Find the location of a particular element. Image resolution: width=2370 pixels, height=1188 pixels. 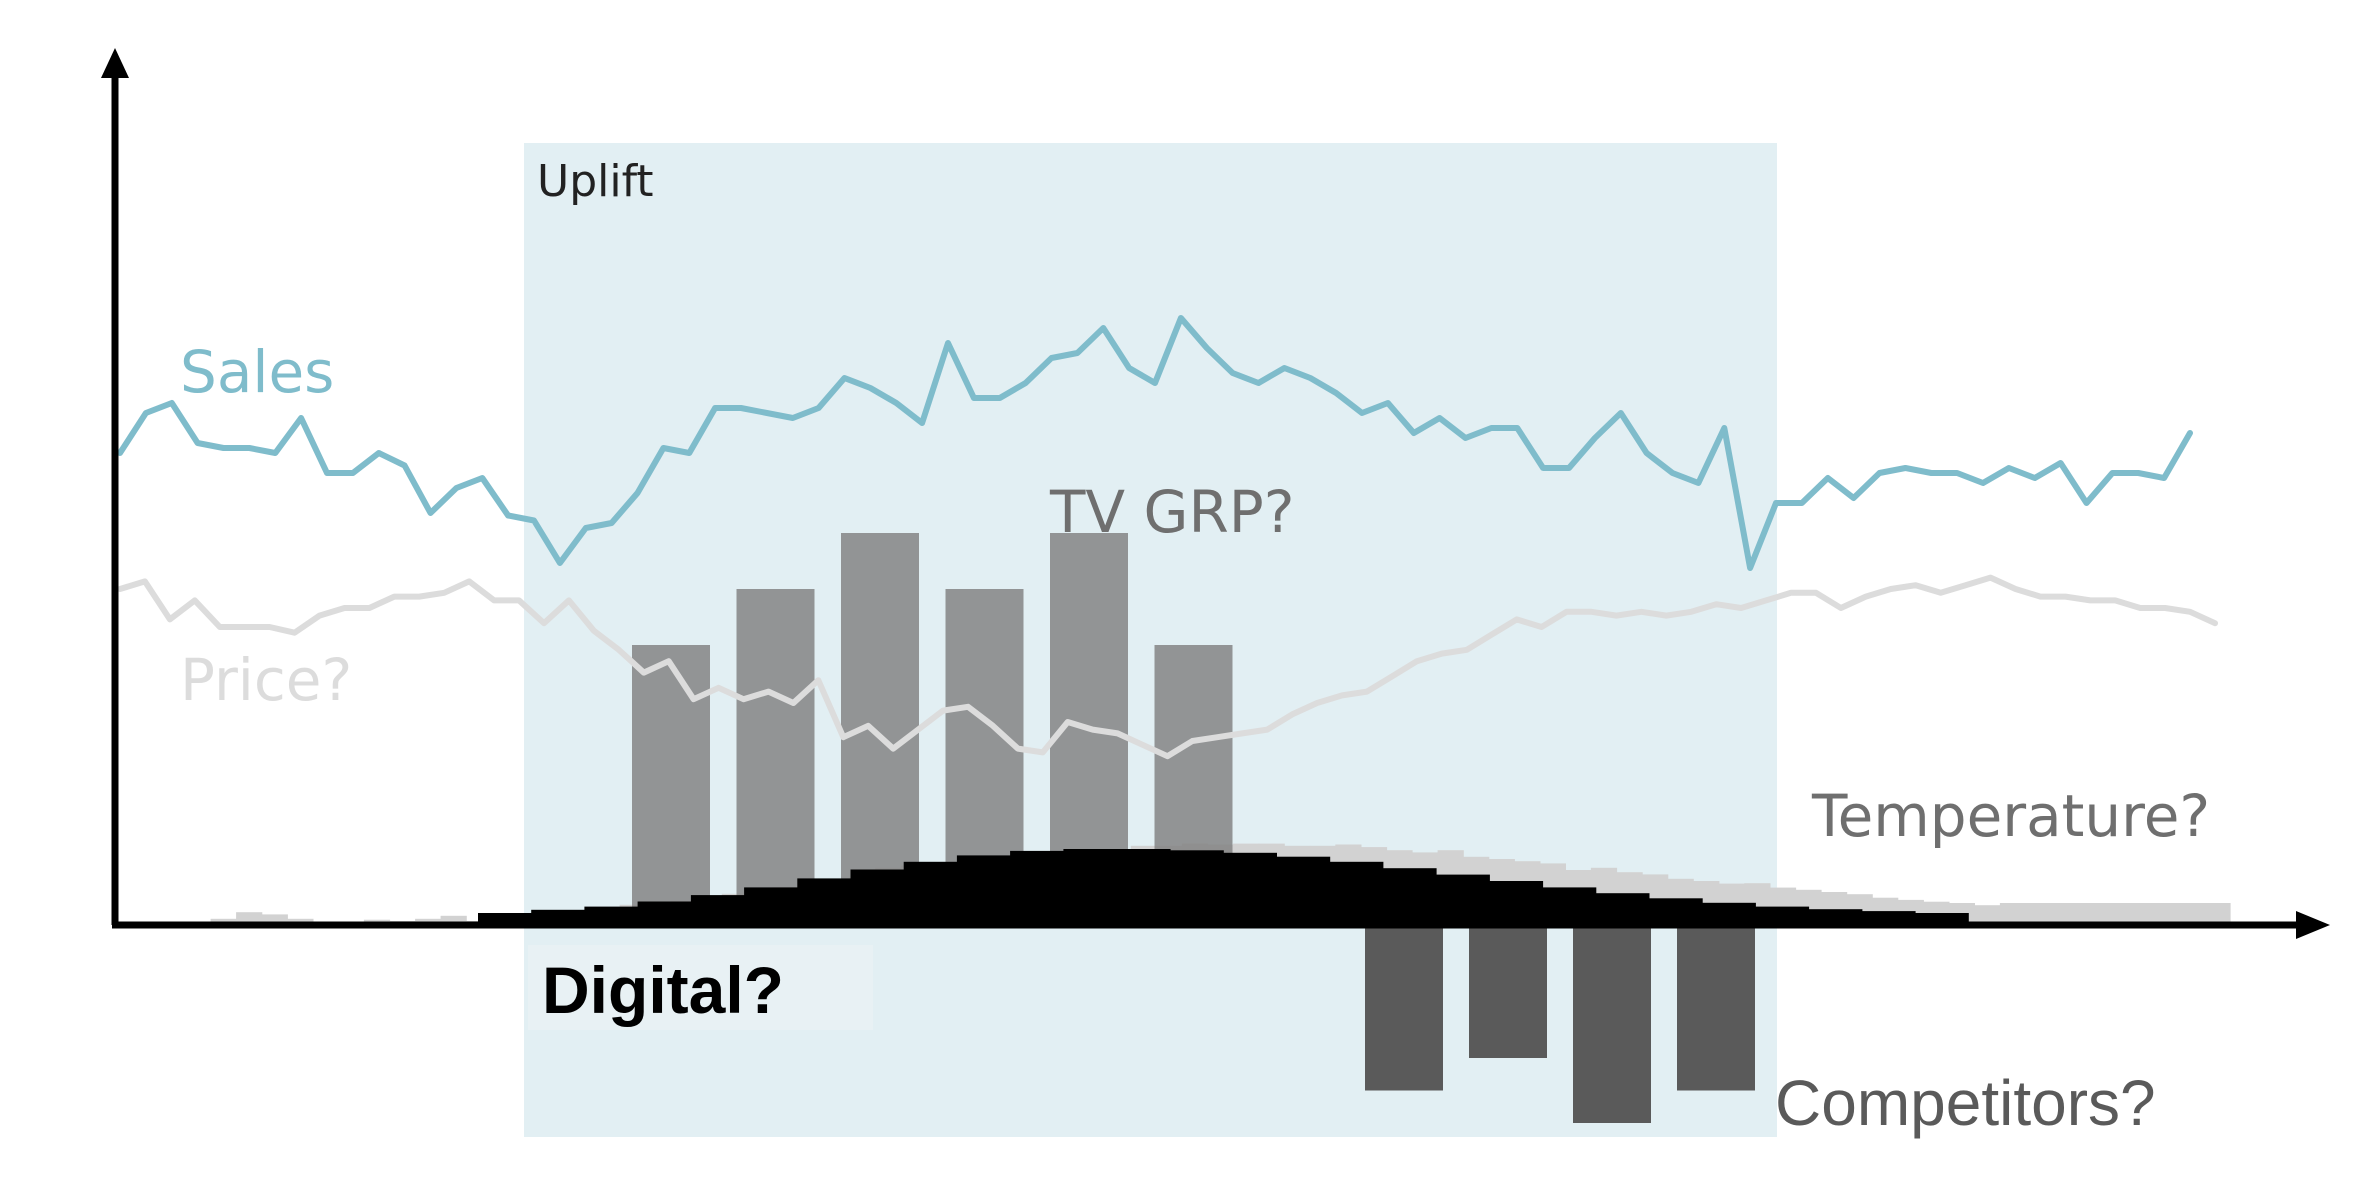

temperature-label: Temperature? is located at coordinates (2010, 816).